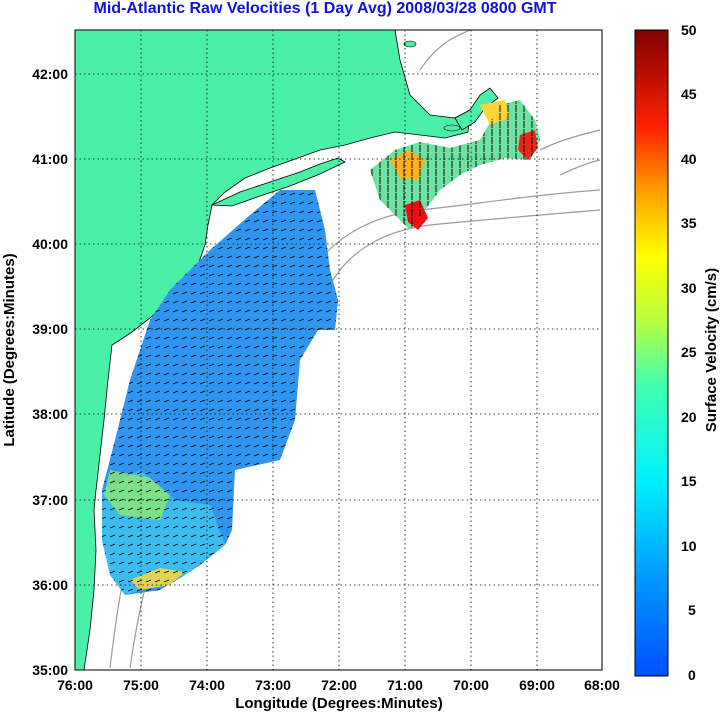 The height and width of the screenshot is (714, 724). Describe the element at coordinates (50, 585) in the screenshot. I see `y-tick-label: 36:00` at that location.